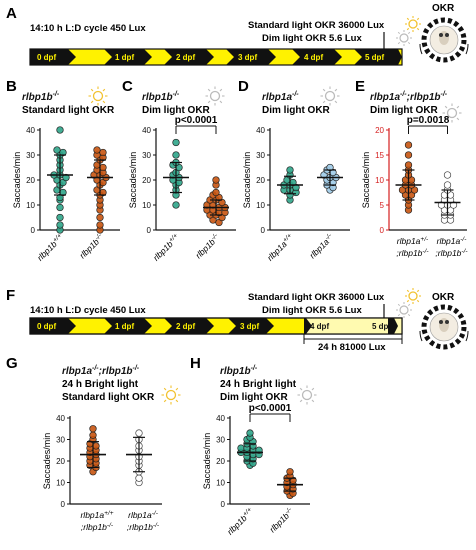  Describe the element at coordinates (258, 384) in the screenshot. I see `panel-subtitle: 24 h Bright light` at that location.